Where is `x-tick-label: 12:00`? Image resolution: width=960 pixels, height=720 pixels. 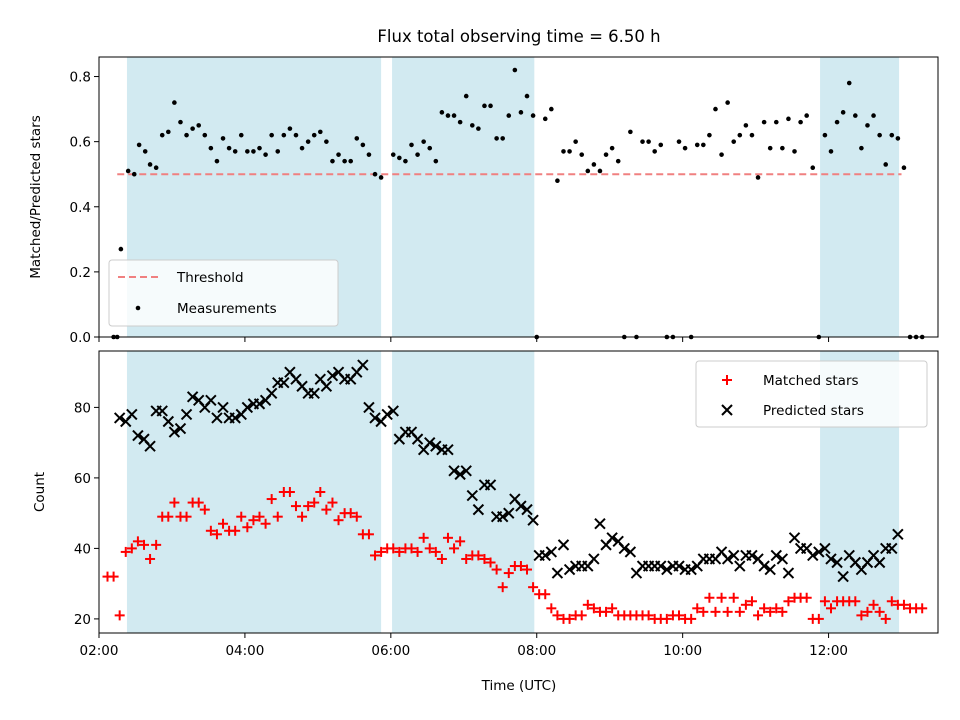 x-tick-label: 12:00 is located at coordinates (828, 651).